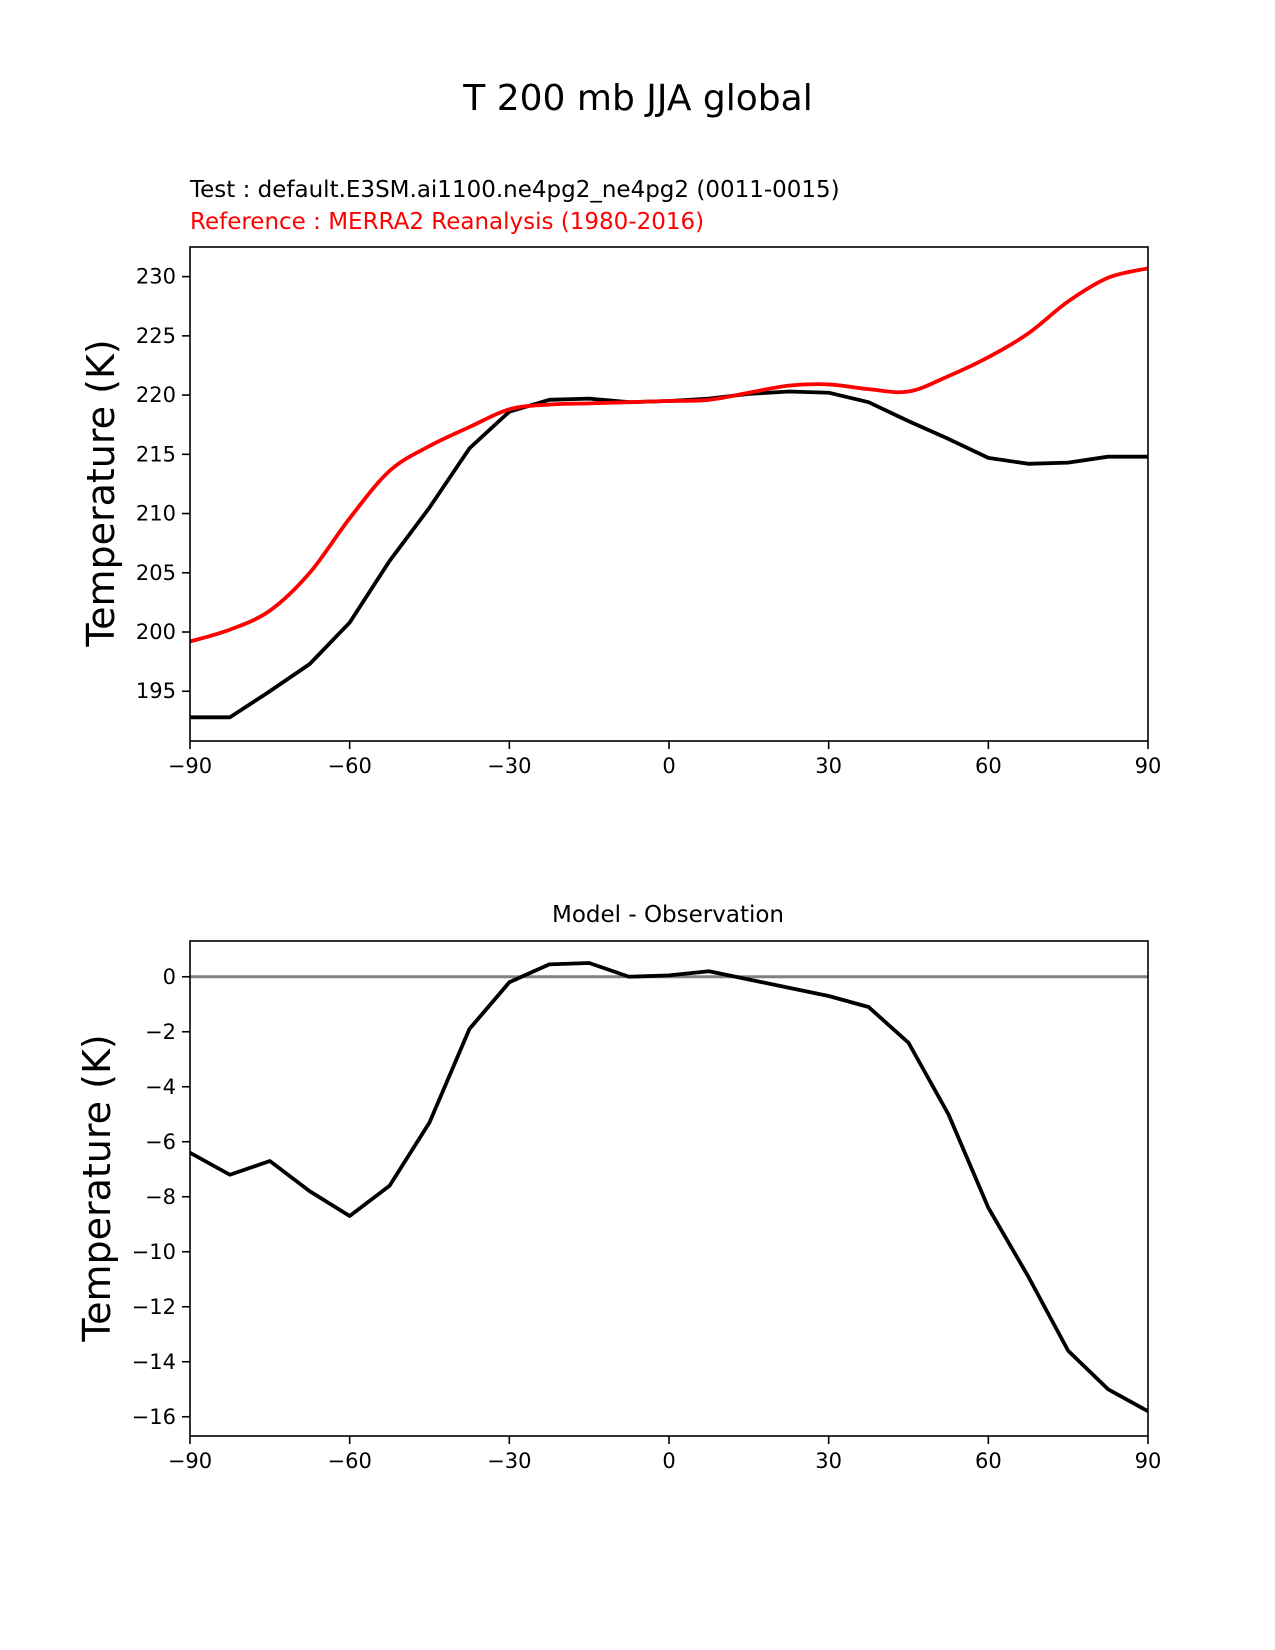 The width and height of the screenshot is (1275, 1650). What do you see at coordinates (190, 766) in the screenshot?
I see `top-xtick-label: −90` at bounding box center [190, 766].